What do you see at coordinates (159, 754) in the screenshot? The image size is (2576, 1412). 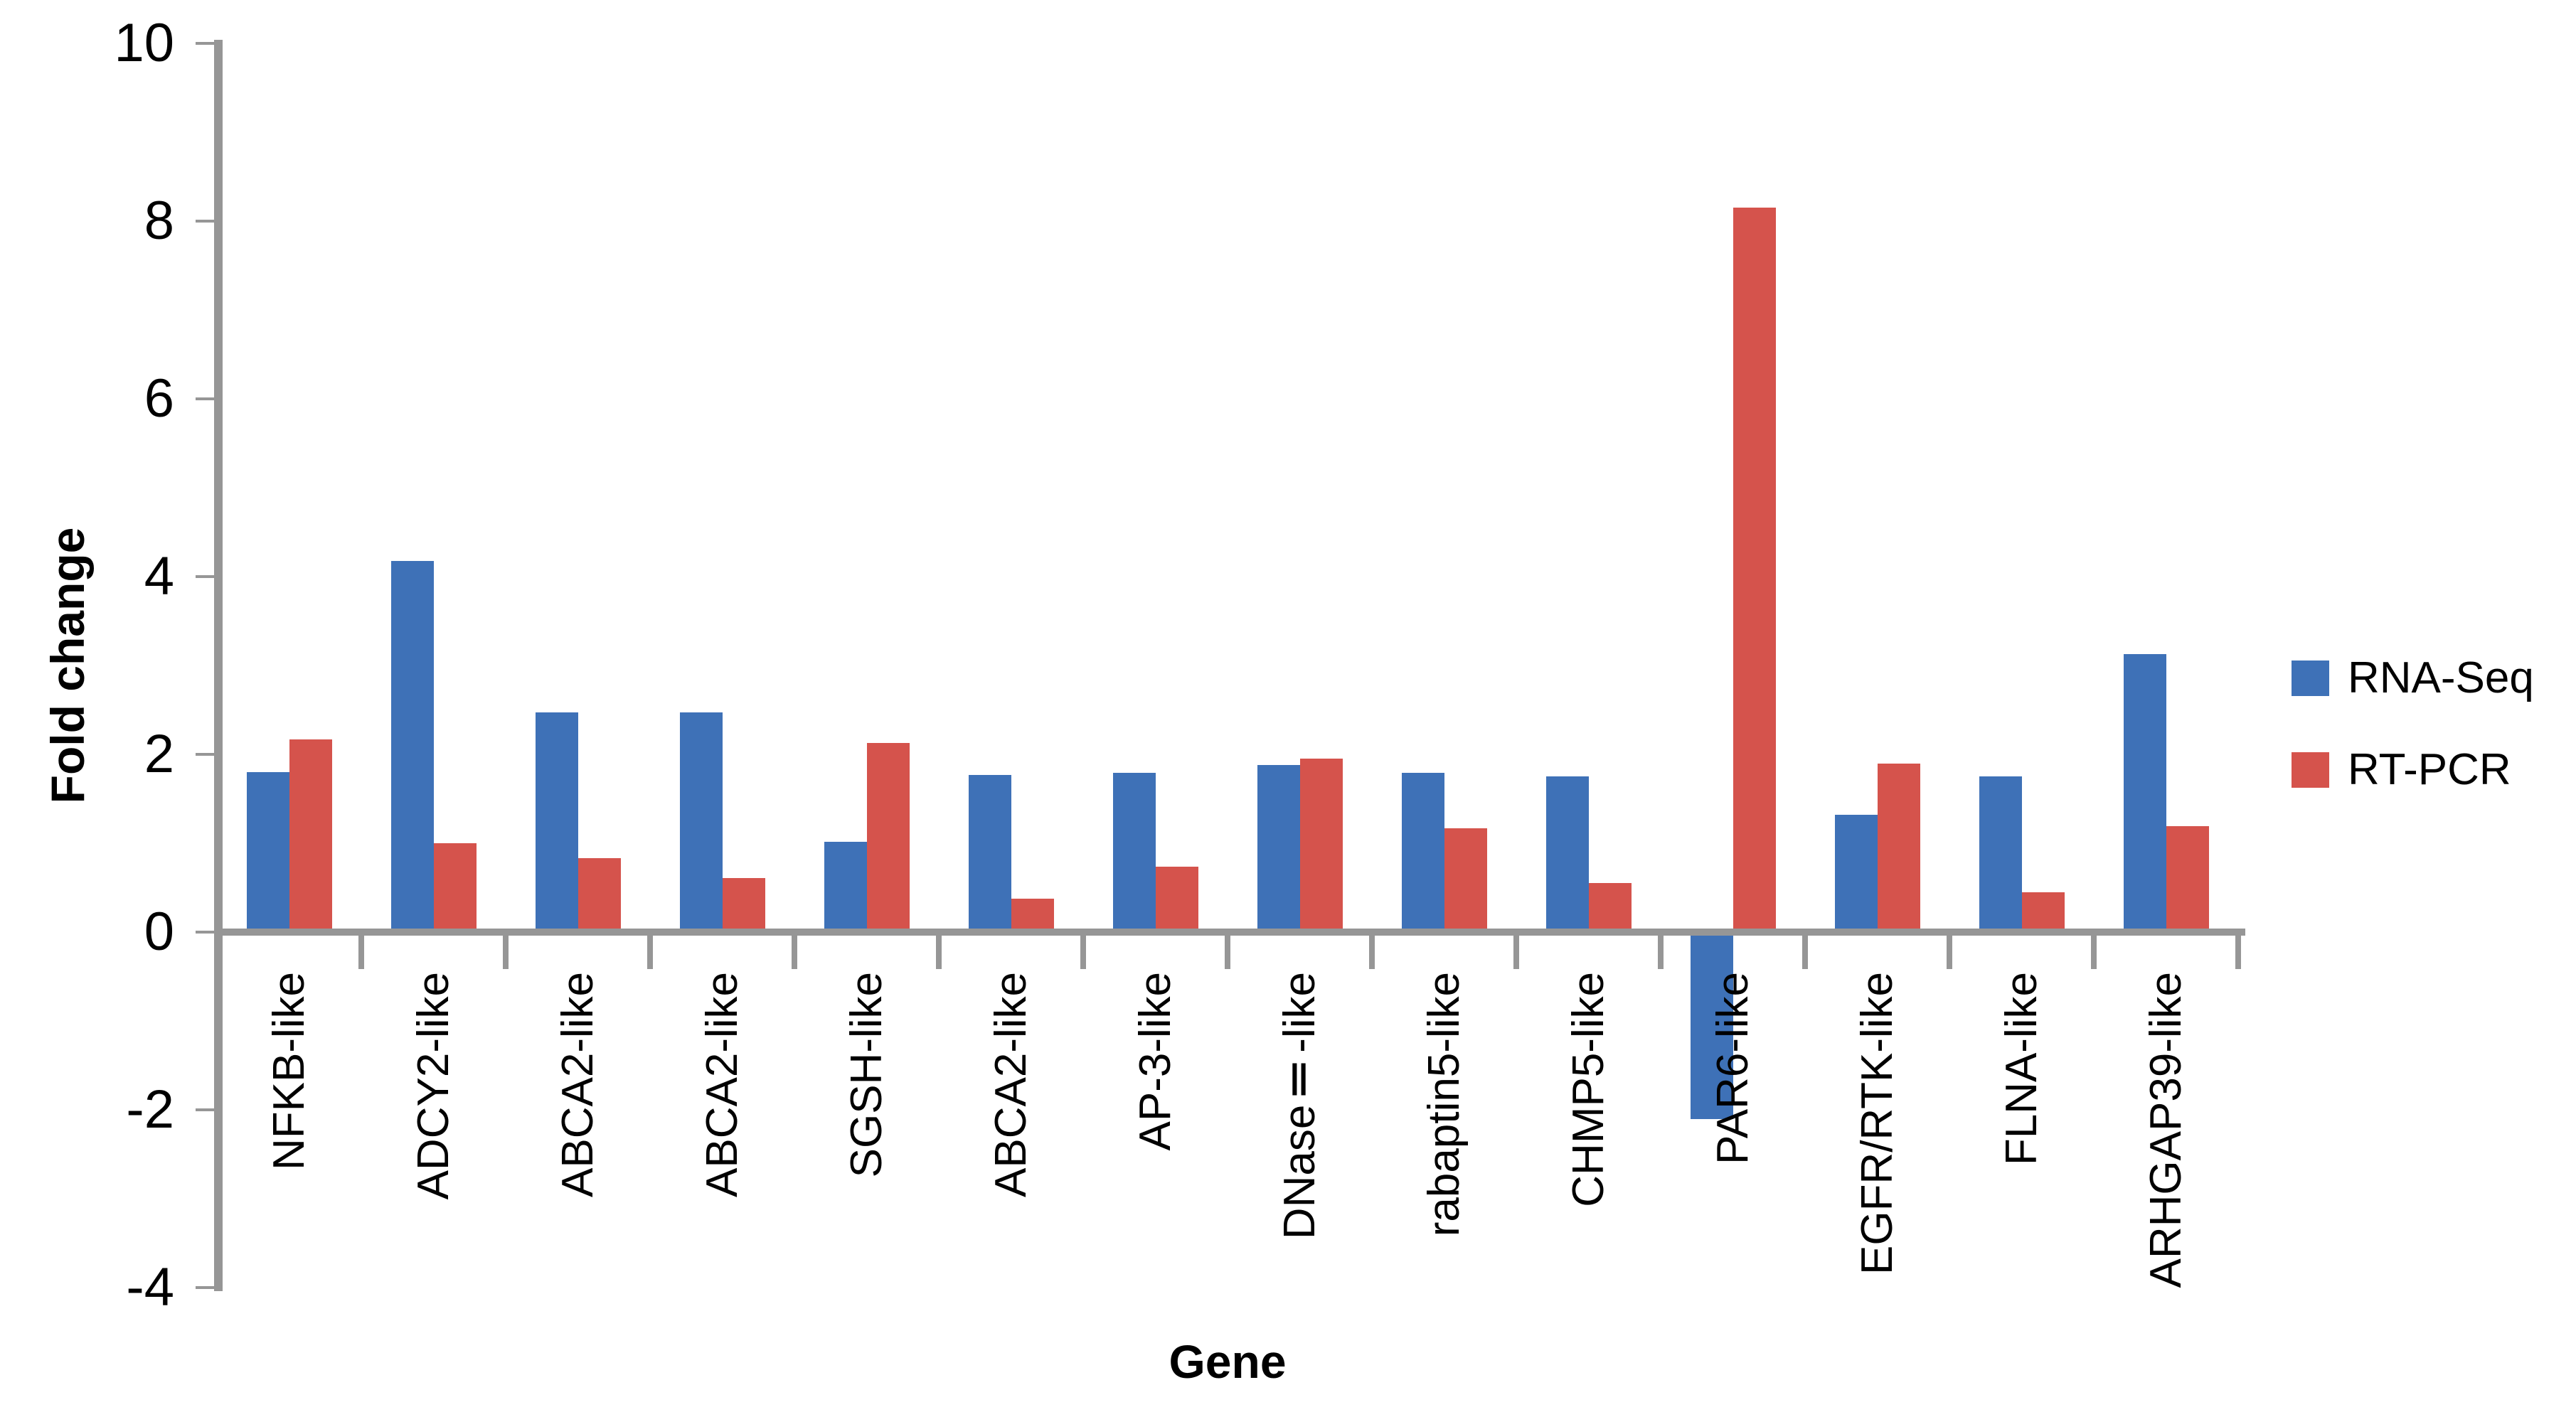 I see `y-tick-label: 2` at bounding box center [159, 754].